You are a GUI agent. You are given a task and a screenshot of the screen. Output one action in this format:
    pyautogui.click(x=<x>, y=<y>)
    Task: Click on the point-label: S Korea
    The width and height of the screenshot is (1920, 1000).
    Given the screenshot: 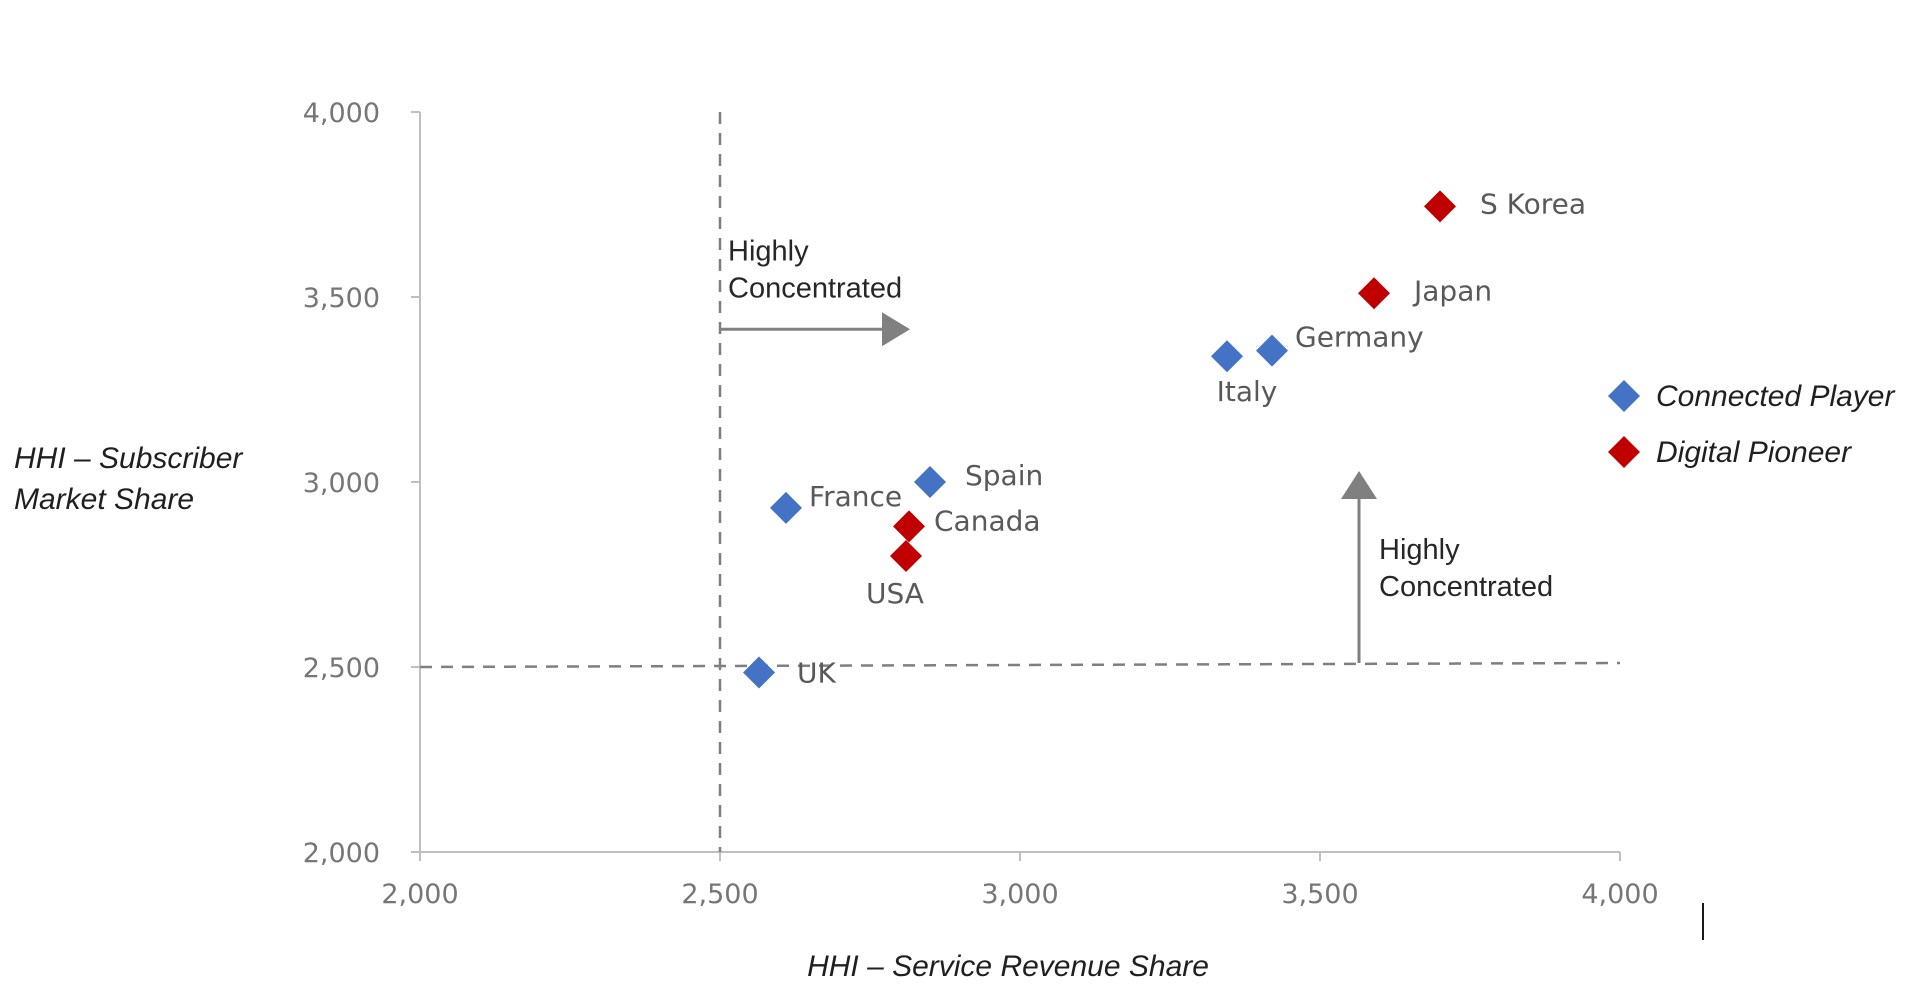 What is the action you would take?
    pyautogui.click(x=1533, y=203)
    